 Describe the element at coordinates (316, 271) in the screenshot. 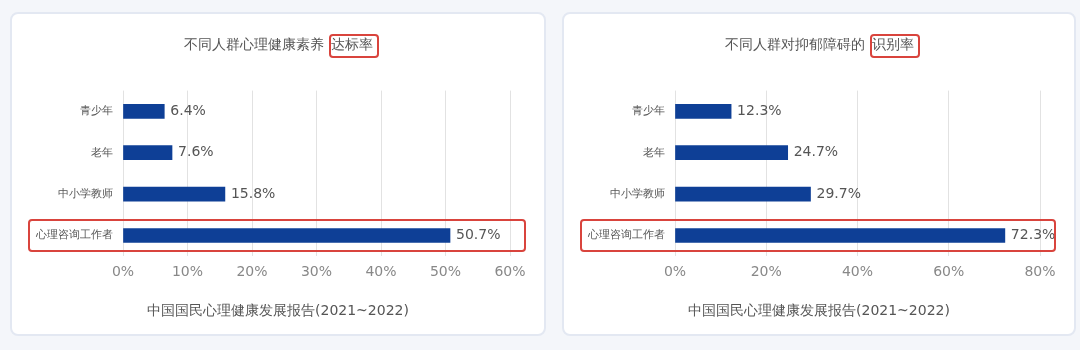

I see `x-tick-label: 30%` at that location.